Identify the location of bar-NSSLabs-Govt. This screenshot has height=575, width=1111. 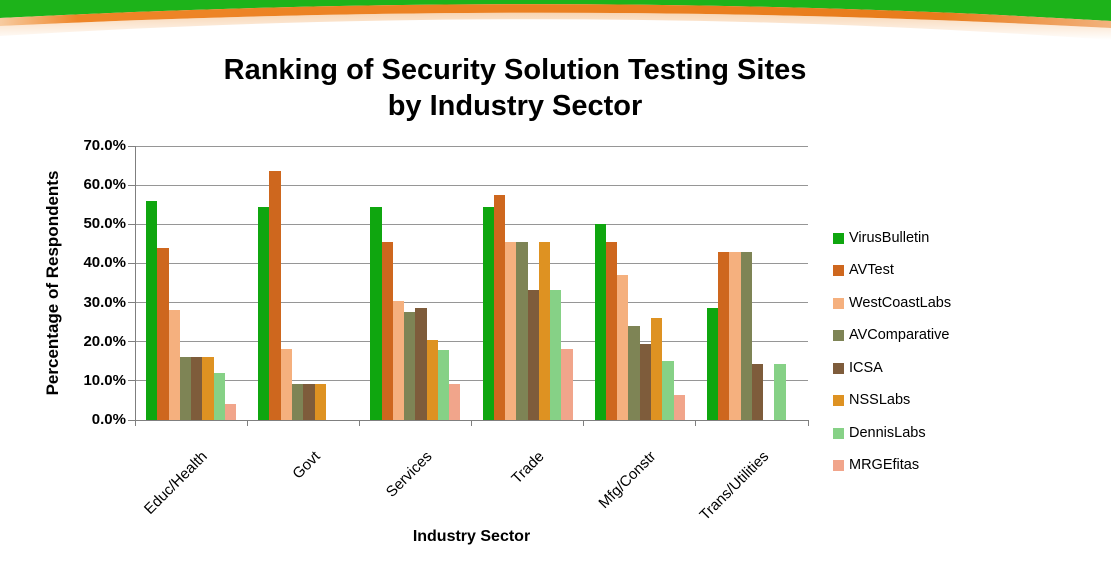
(320, 402).